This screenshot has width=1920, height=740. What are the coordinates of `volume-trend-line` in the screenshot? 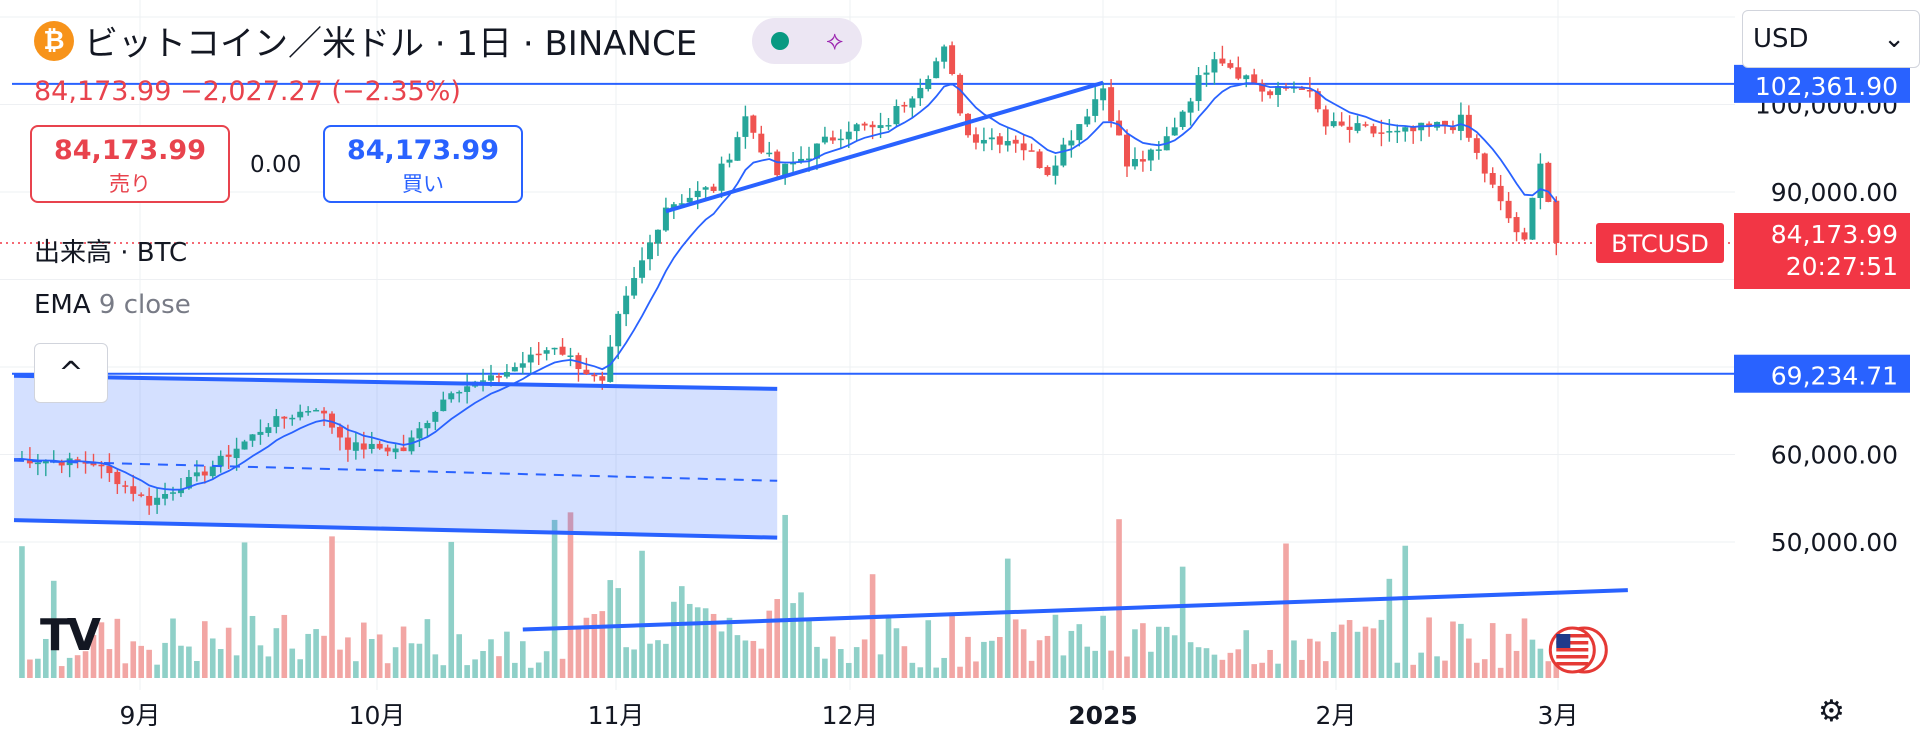 It's located at (1075, 610).